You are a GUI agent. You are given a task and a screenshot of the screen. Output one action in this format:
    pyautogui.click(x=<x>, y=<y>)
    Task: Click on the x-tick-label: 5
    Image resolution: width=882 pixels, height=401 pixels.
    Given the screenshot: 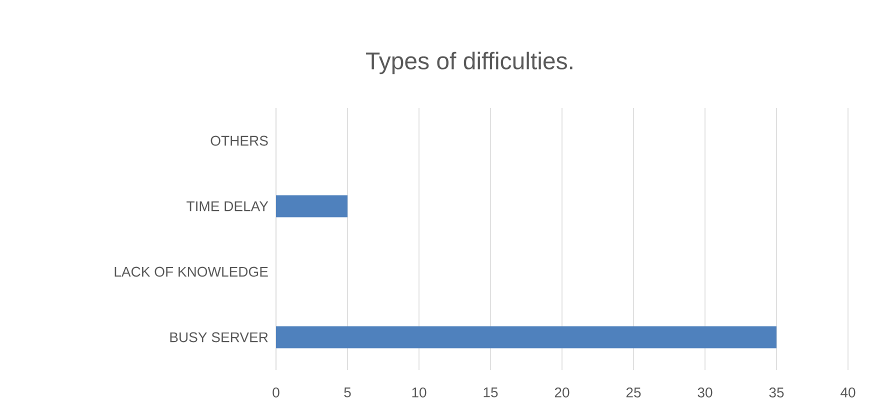 What is the action you would take?
    pyautogui.click(x=347, y=393)
    